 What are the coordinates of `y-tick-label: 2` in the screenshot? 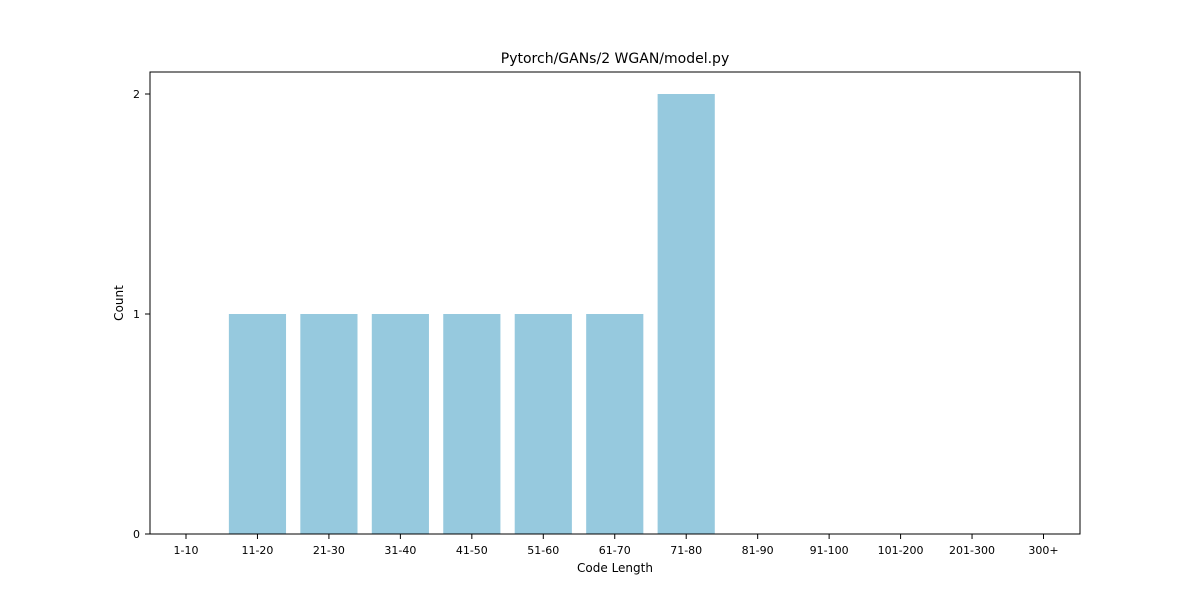 It's located at (136, 94).